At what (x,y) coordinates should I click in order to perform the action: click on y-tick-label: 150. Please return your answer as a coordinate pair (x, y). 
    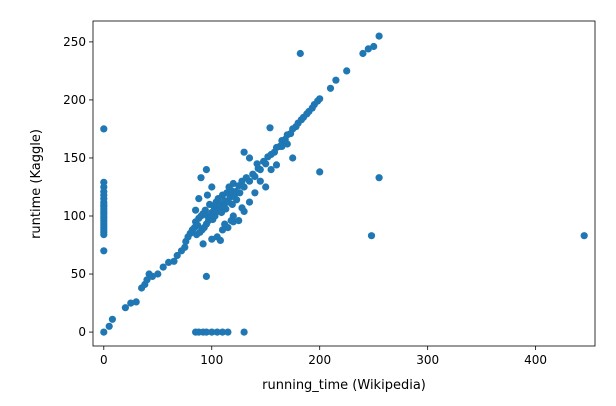
    Looking at the image, I should click on (74, 158).